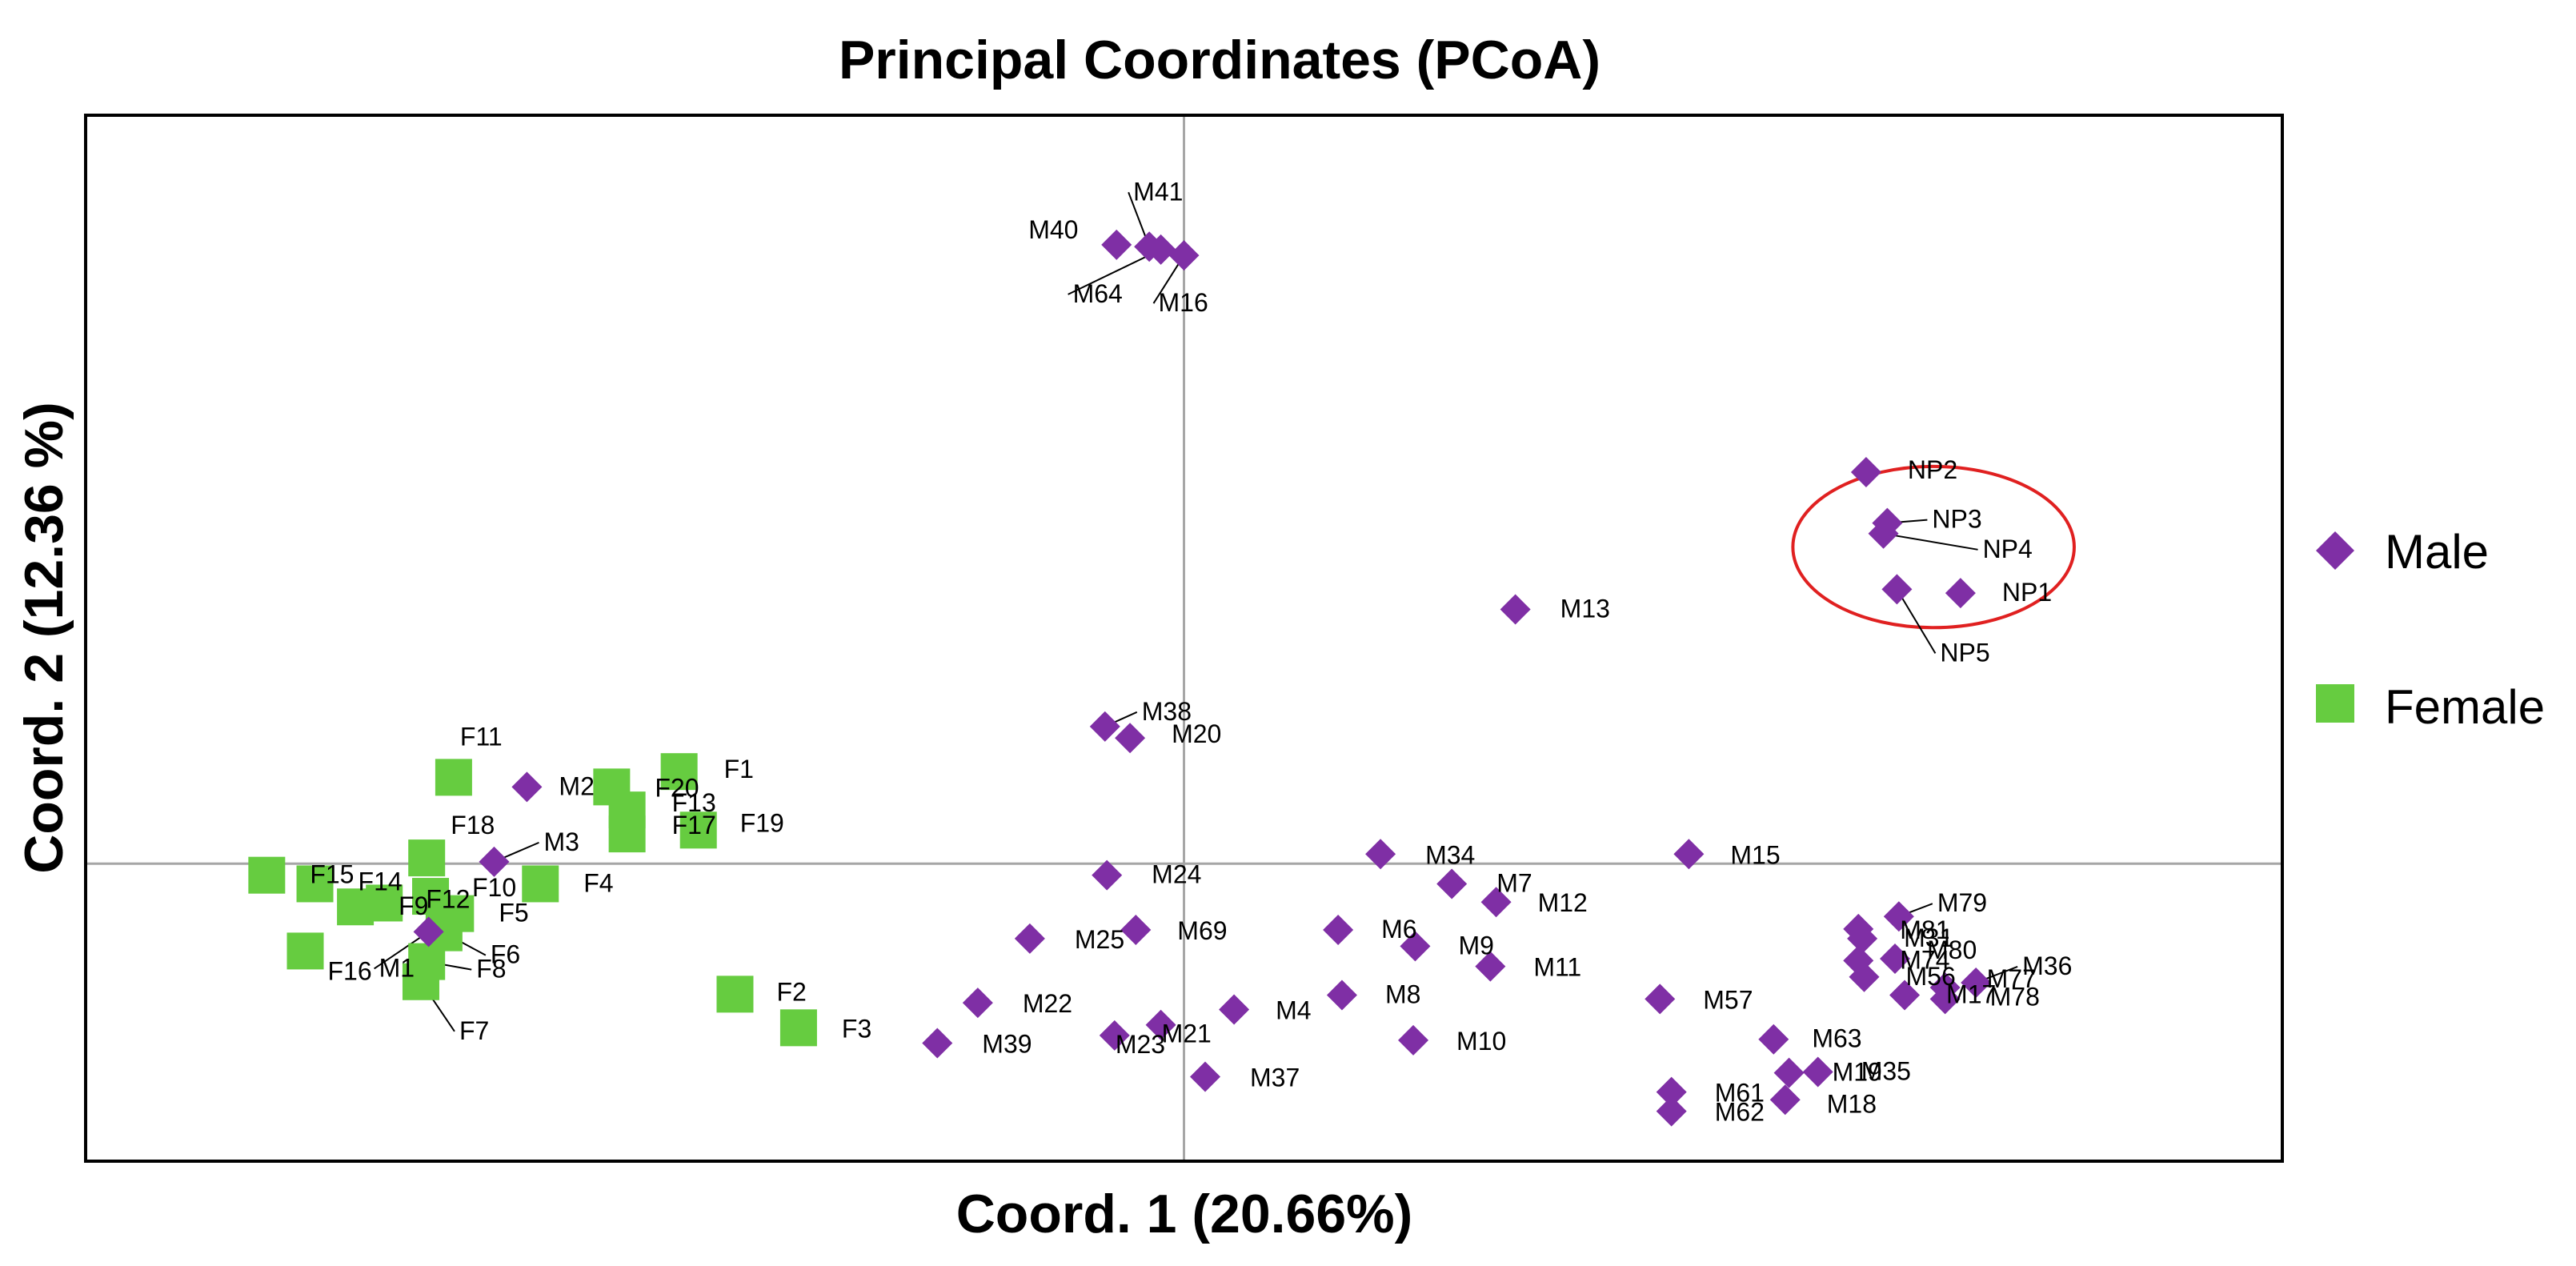 The width and height of the screenshot is (2576, 1266). Describe the element at coordinates (1728, 1000) in the screenshot. I see `label-m57: M57` at that location.